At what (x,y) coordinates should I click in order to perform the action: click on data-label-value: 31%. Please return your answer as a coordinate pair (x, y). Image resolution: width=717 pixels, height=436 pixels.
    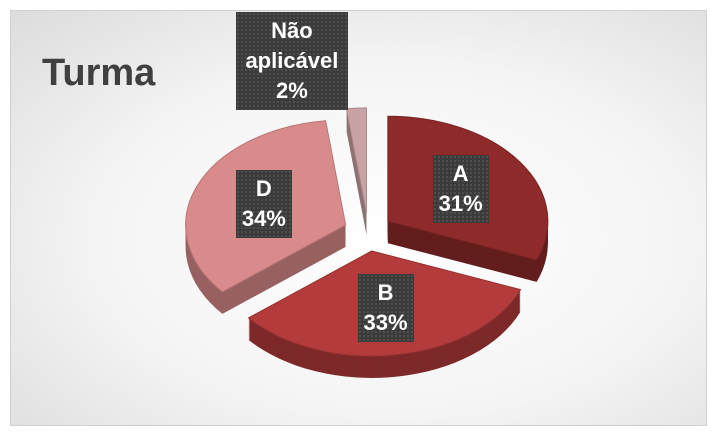
    Looking at the image, I should click on (460, 203).